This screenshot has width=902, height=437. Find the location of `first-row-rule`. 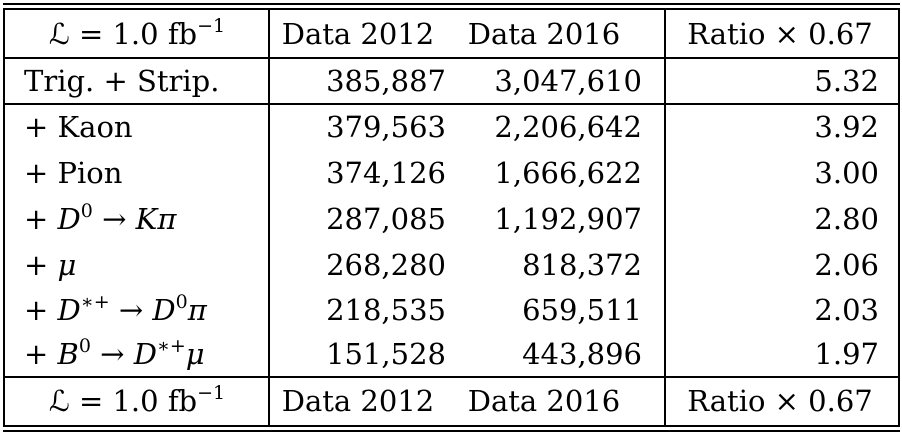

first-row-rule is located at coordinates (451, 104).